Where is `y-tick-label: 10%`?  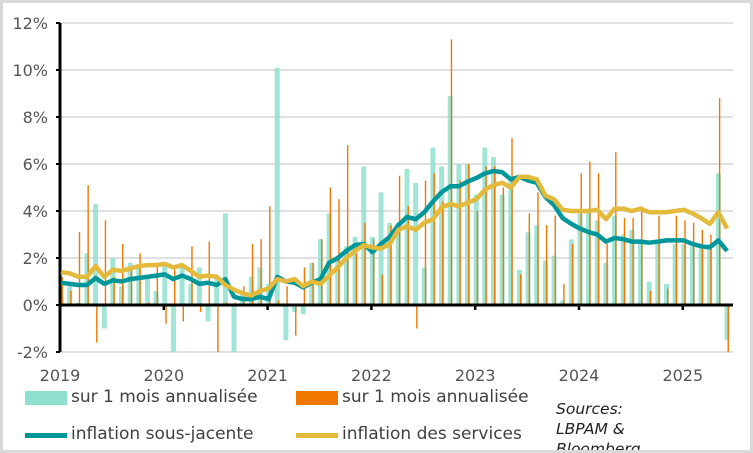
y-tick-label: 10% is located at coordinates (30, 70).